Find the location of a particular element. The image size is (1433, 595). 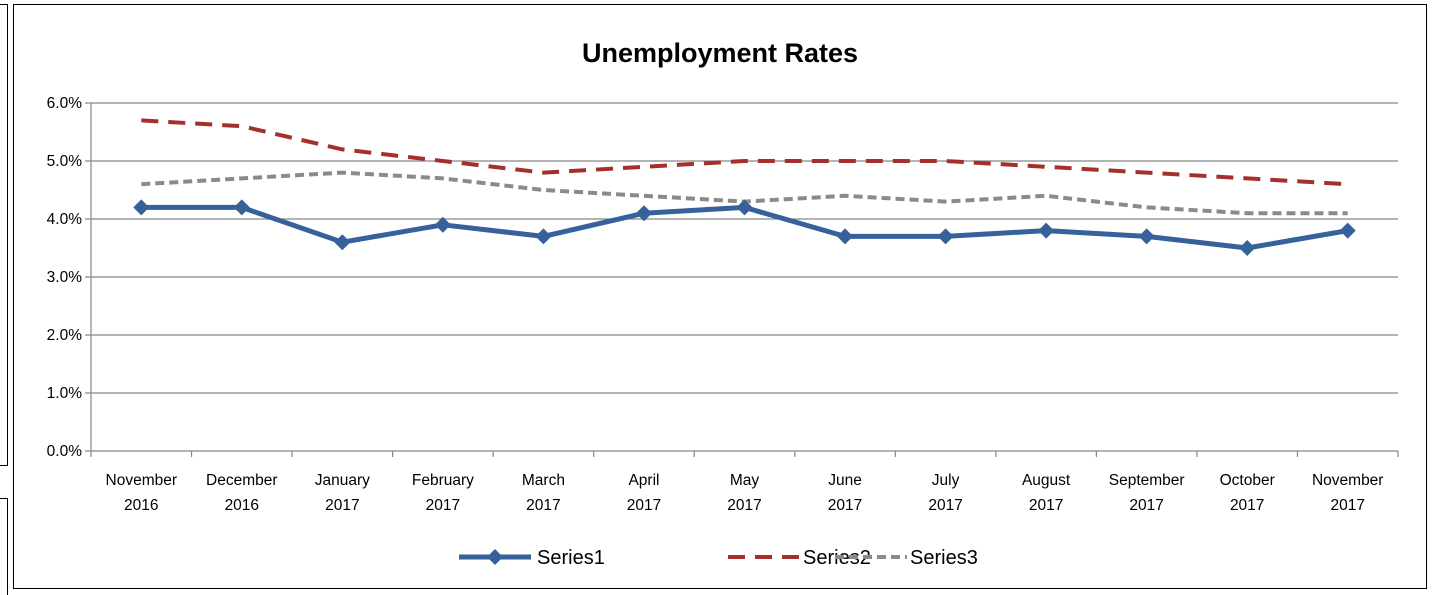

x-tick-label-month: October is located at coordinates (1247, 480).